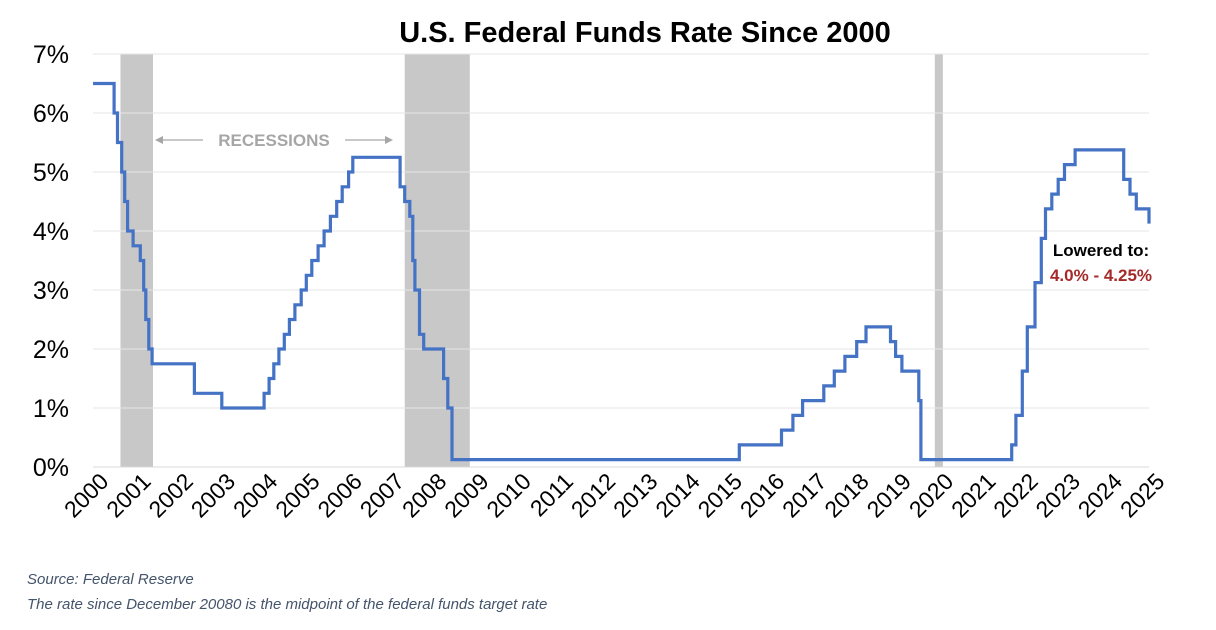 This screenshot has height=630, width=1216. Describe the element at coordinates (170, 495) in the screenshot. I see `x-tick-label: 2002` at that location.